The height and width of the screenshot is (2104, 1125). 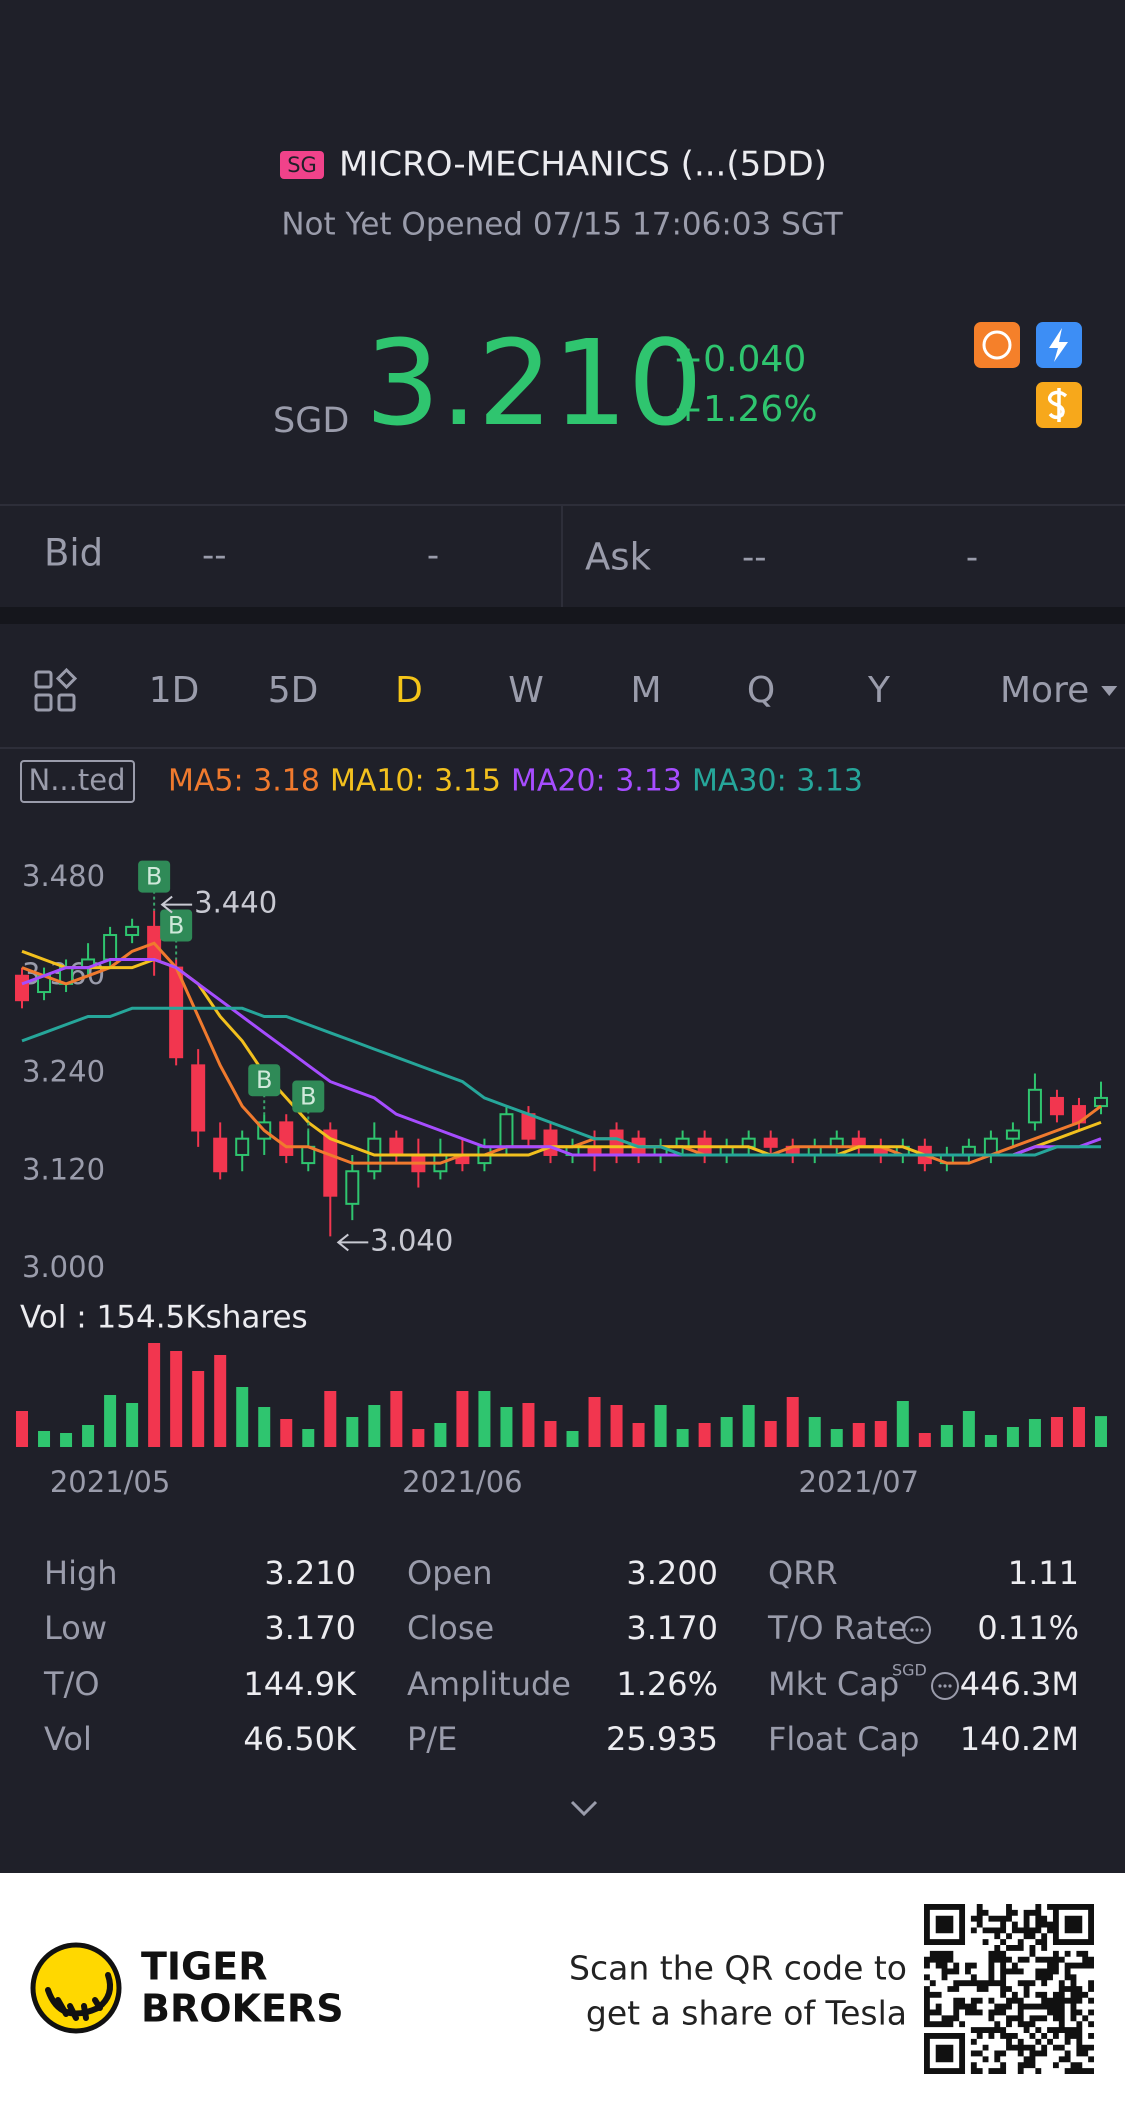 I want to click on icon-flash-glyph, so click(x=1058, y=345).